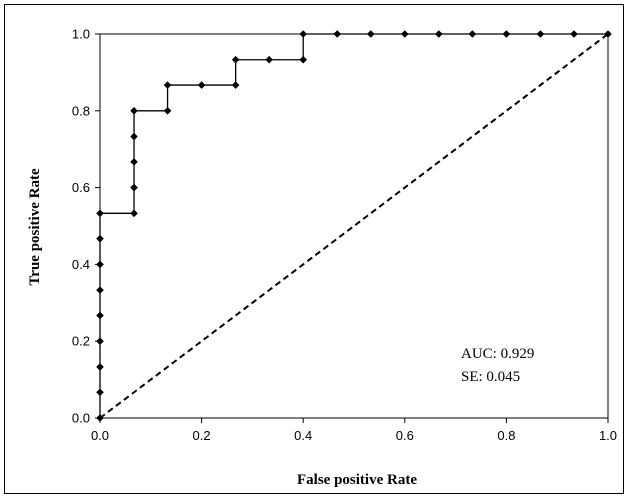 The width and height of the screenshot is (630, 499). Describe the element at coordinates (81, 187) in the screenshot. I see `y-tick-label: 0.6` at that location.